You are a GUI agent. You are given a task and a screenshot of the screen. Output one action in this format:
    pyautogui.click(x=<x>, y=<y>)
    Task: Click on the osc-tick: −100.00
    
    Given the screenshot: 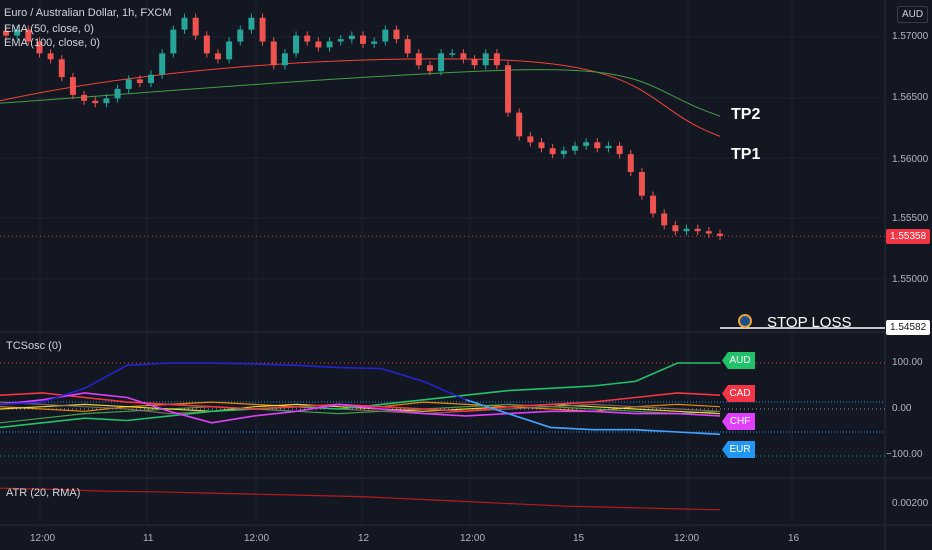 What is the action you would take?
    pyautogui.click(x=904, y=454)
    